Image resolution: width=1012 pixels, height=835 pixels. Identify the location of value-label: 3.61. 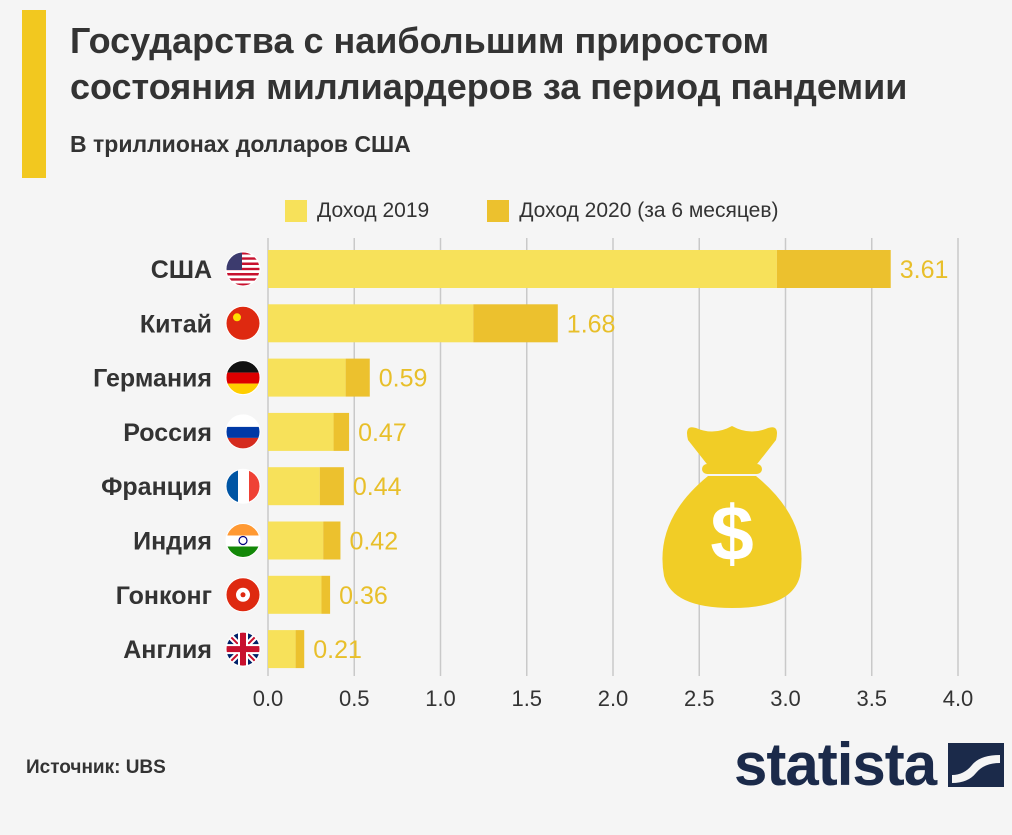
(924, 270).